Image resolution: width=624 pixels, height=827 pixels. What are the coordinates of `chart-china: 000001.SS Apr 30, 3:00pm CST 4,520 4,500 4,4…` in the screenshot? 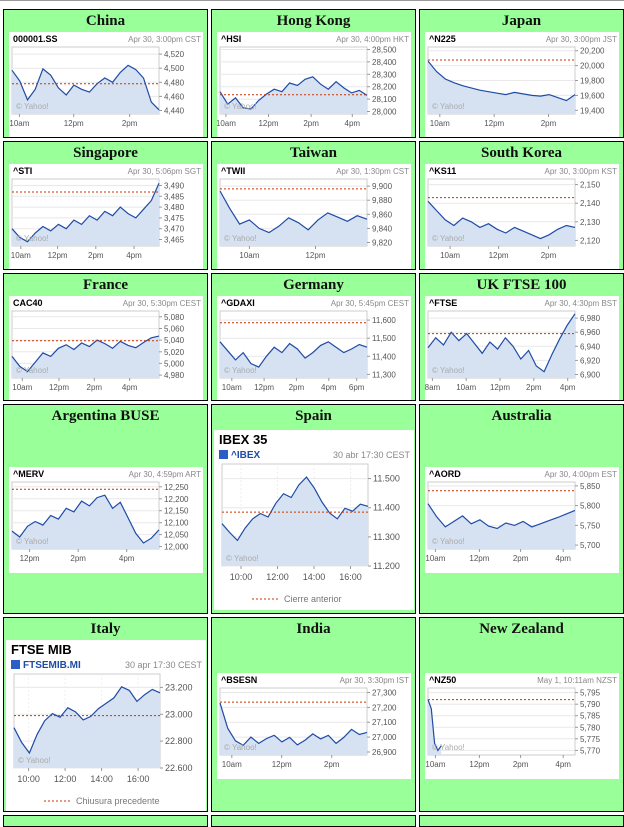 It's located at (105, 85).